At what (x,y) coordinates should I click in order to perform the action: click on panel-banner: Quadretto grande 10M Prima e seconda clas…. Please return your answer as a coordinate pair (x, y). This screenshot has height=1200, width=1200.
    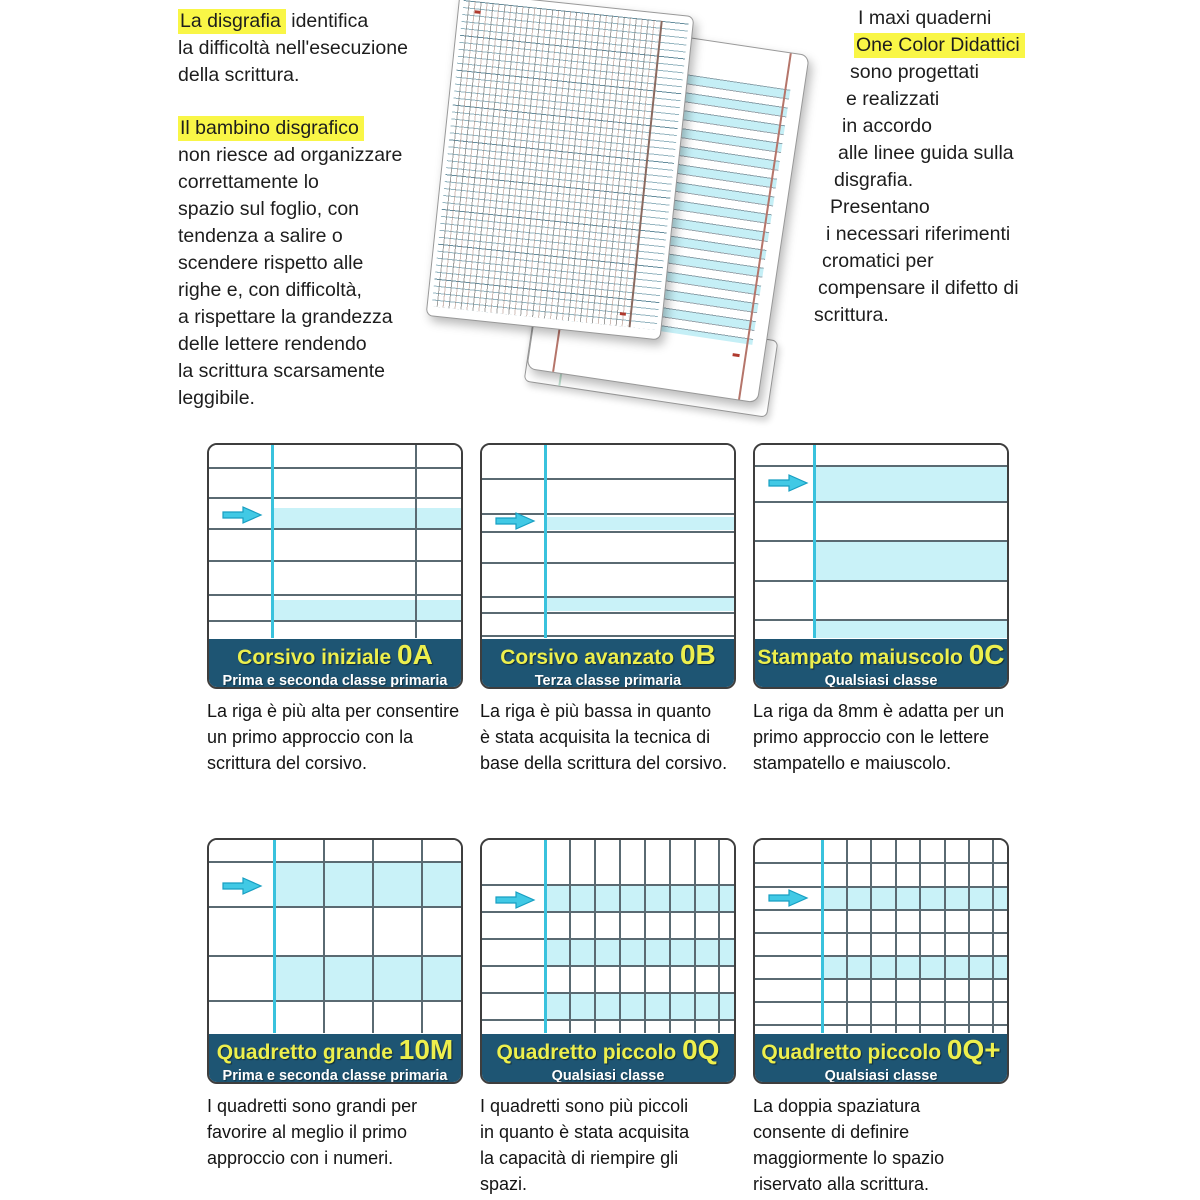
    Looking at the image, I should click on (335, 1058).